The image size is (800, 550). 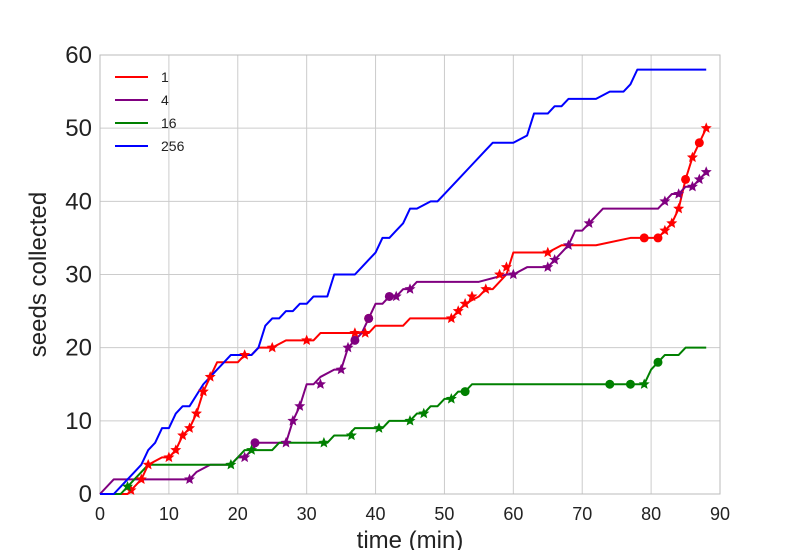 I want to click on x-tick-label: 90, so click(x=720, y=514).